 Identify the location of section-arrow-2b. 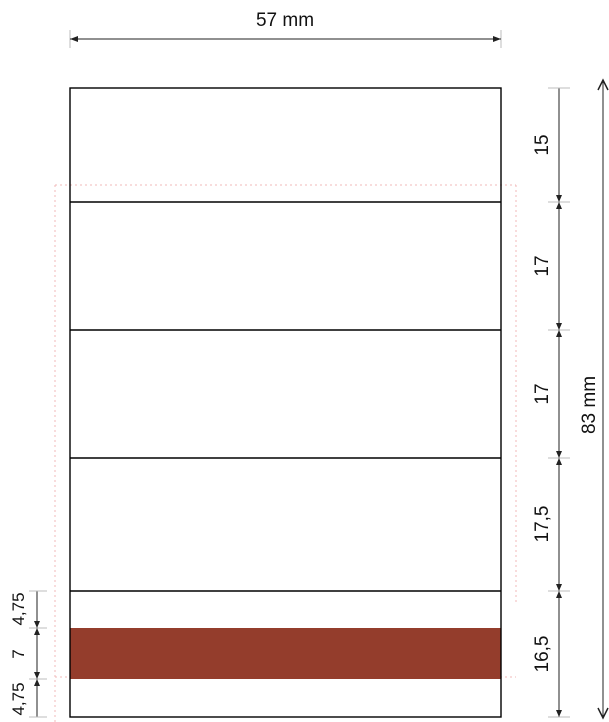
(559, 333).